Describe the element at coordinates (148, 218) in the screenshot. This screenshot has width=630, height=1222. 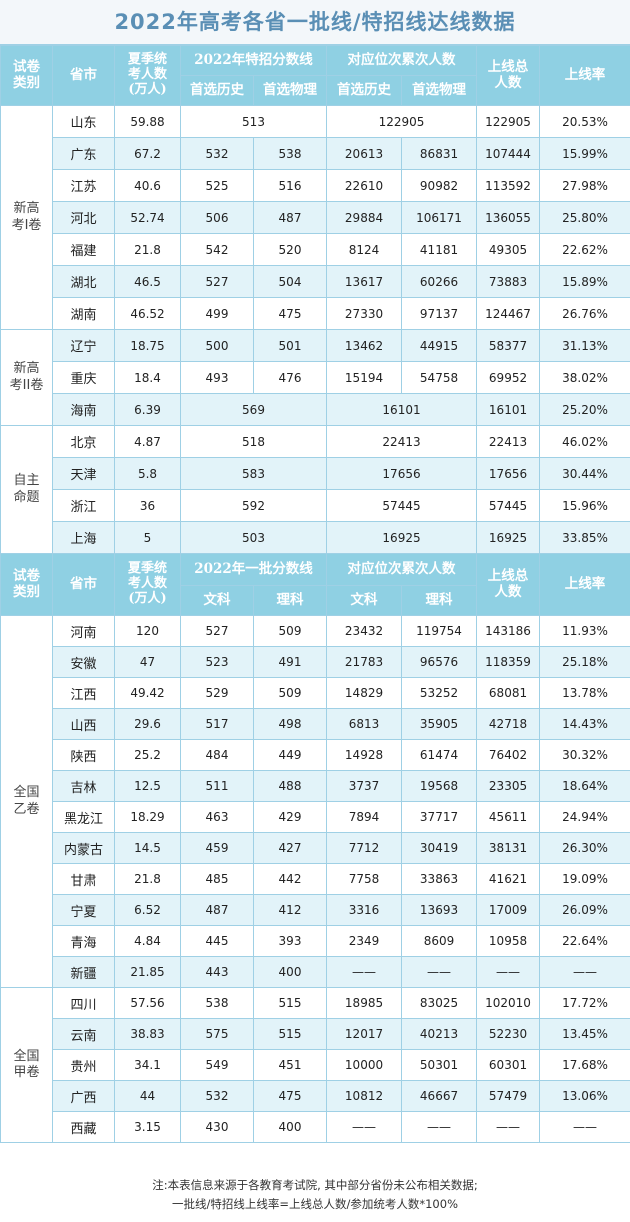
I see `students-cell: 52.74` at that location.